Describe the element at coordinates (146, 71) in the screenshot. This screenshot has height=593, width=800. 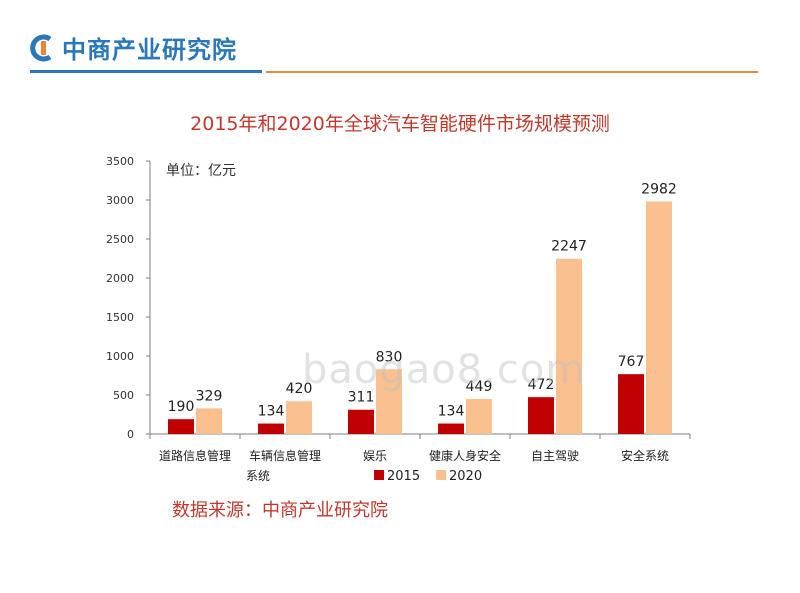
I see `header-rule-blue` at that location.